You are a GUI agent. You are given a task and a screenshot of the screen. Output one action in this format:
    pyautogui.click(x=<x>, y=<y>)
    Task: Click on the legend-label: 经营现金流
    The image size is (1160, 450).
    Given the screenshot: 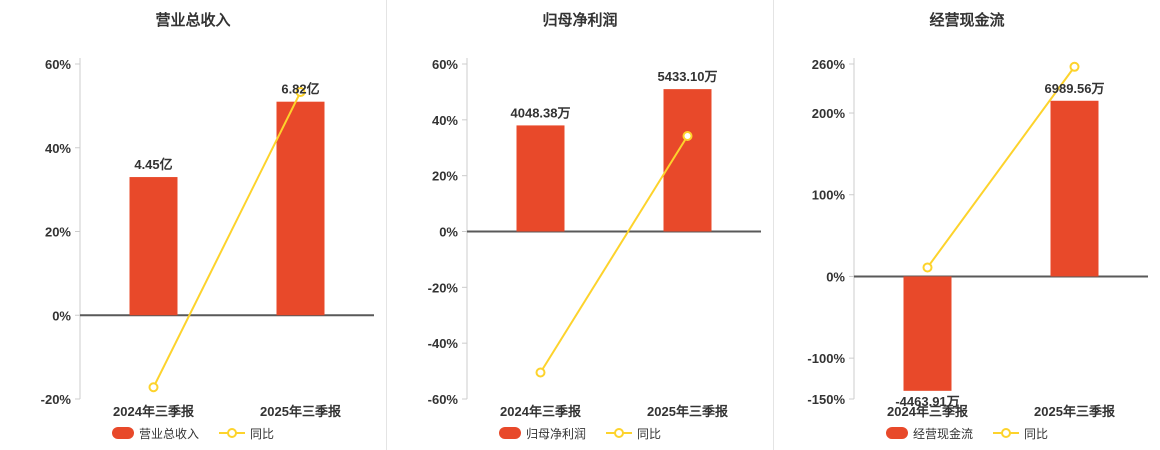 What is the action you would take?
    pyautogui.click(x=942, y=433)
    